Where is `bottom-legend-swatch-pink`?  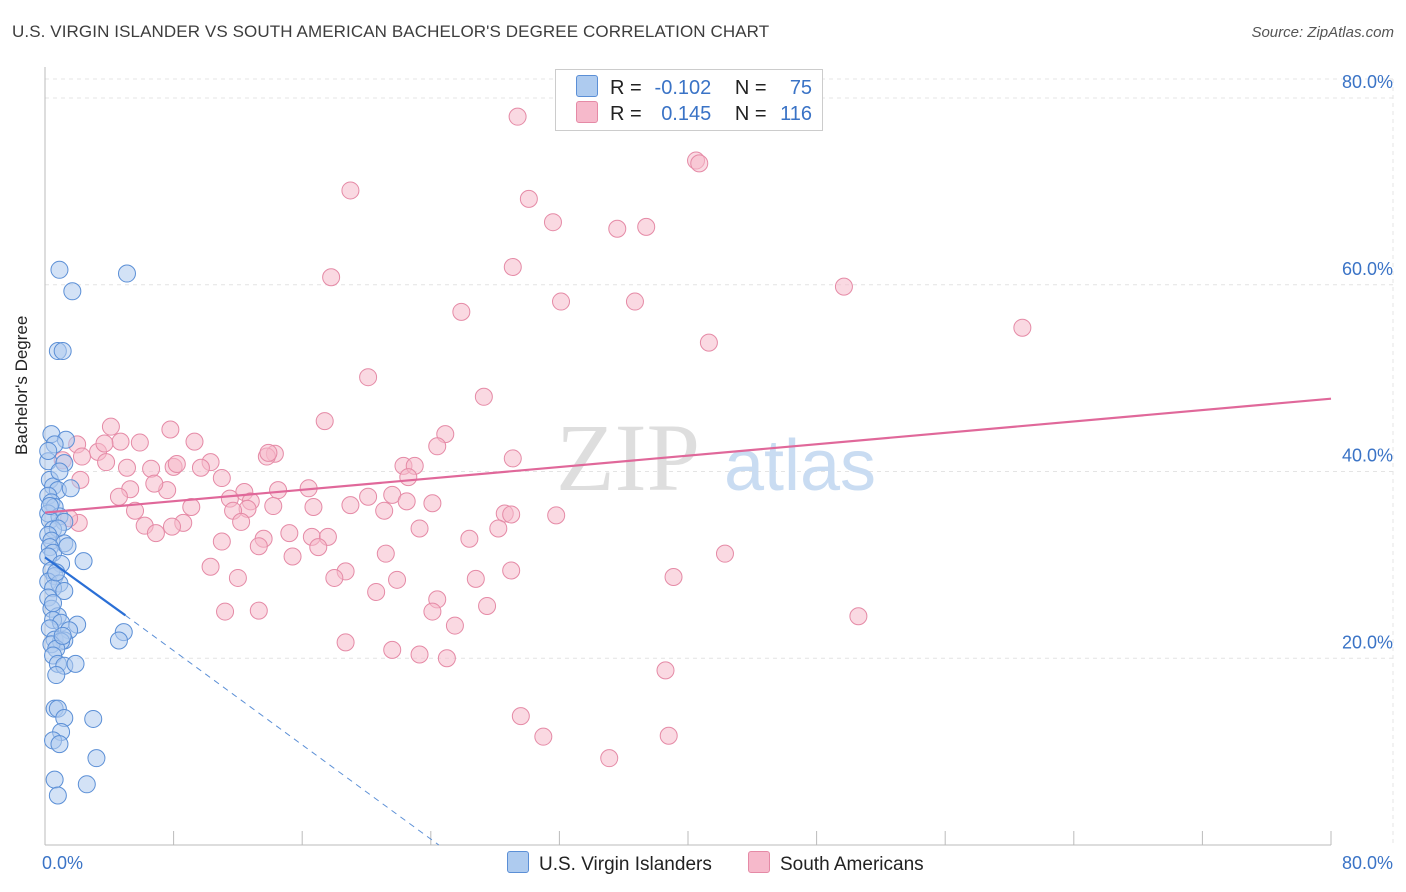 bottom-legend-swatch-pink is located at coordinates (759, 862).